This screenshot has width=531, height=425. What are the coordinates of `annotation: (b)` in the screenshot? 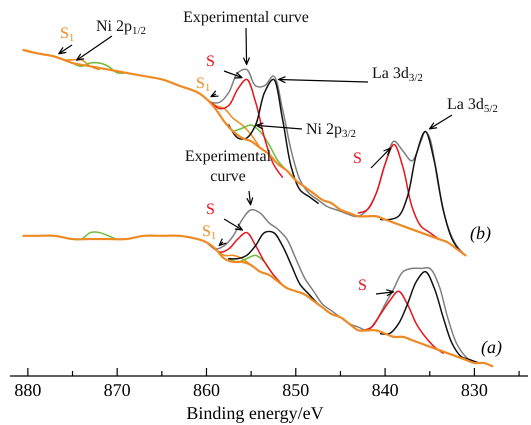 It's located at (480, 233).